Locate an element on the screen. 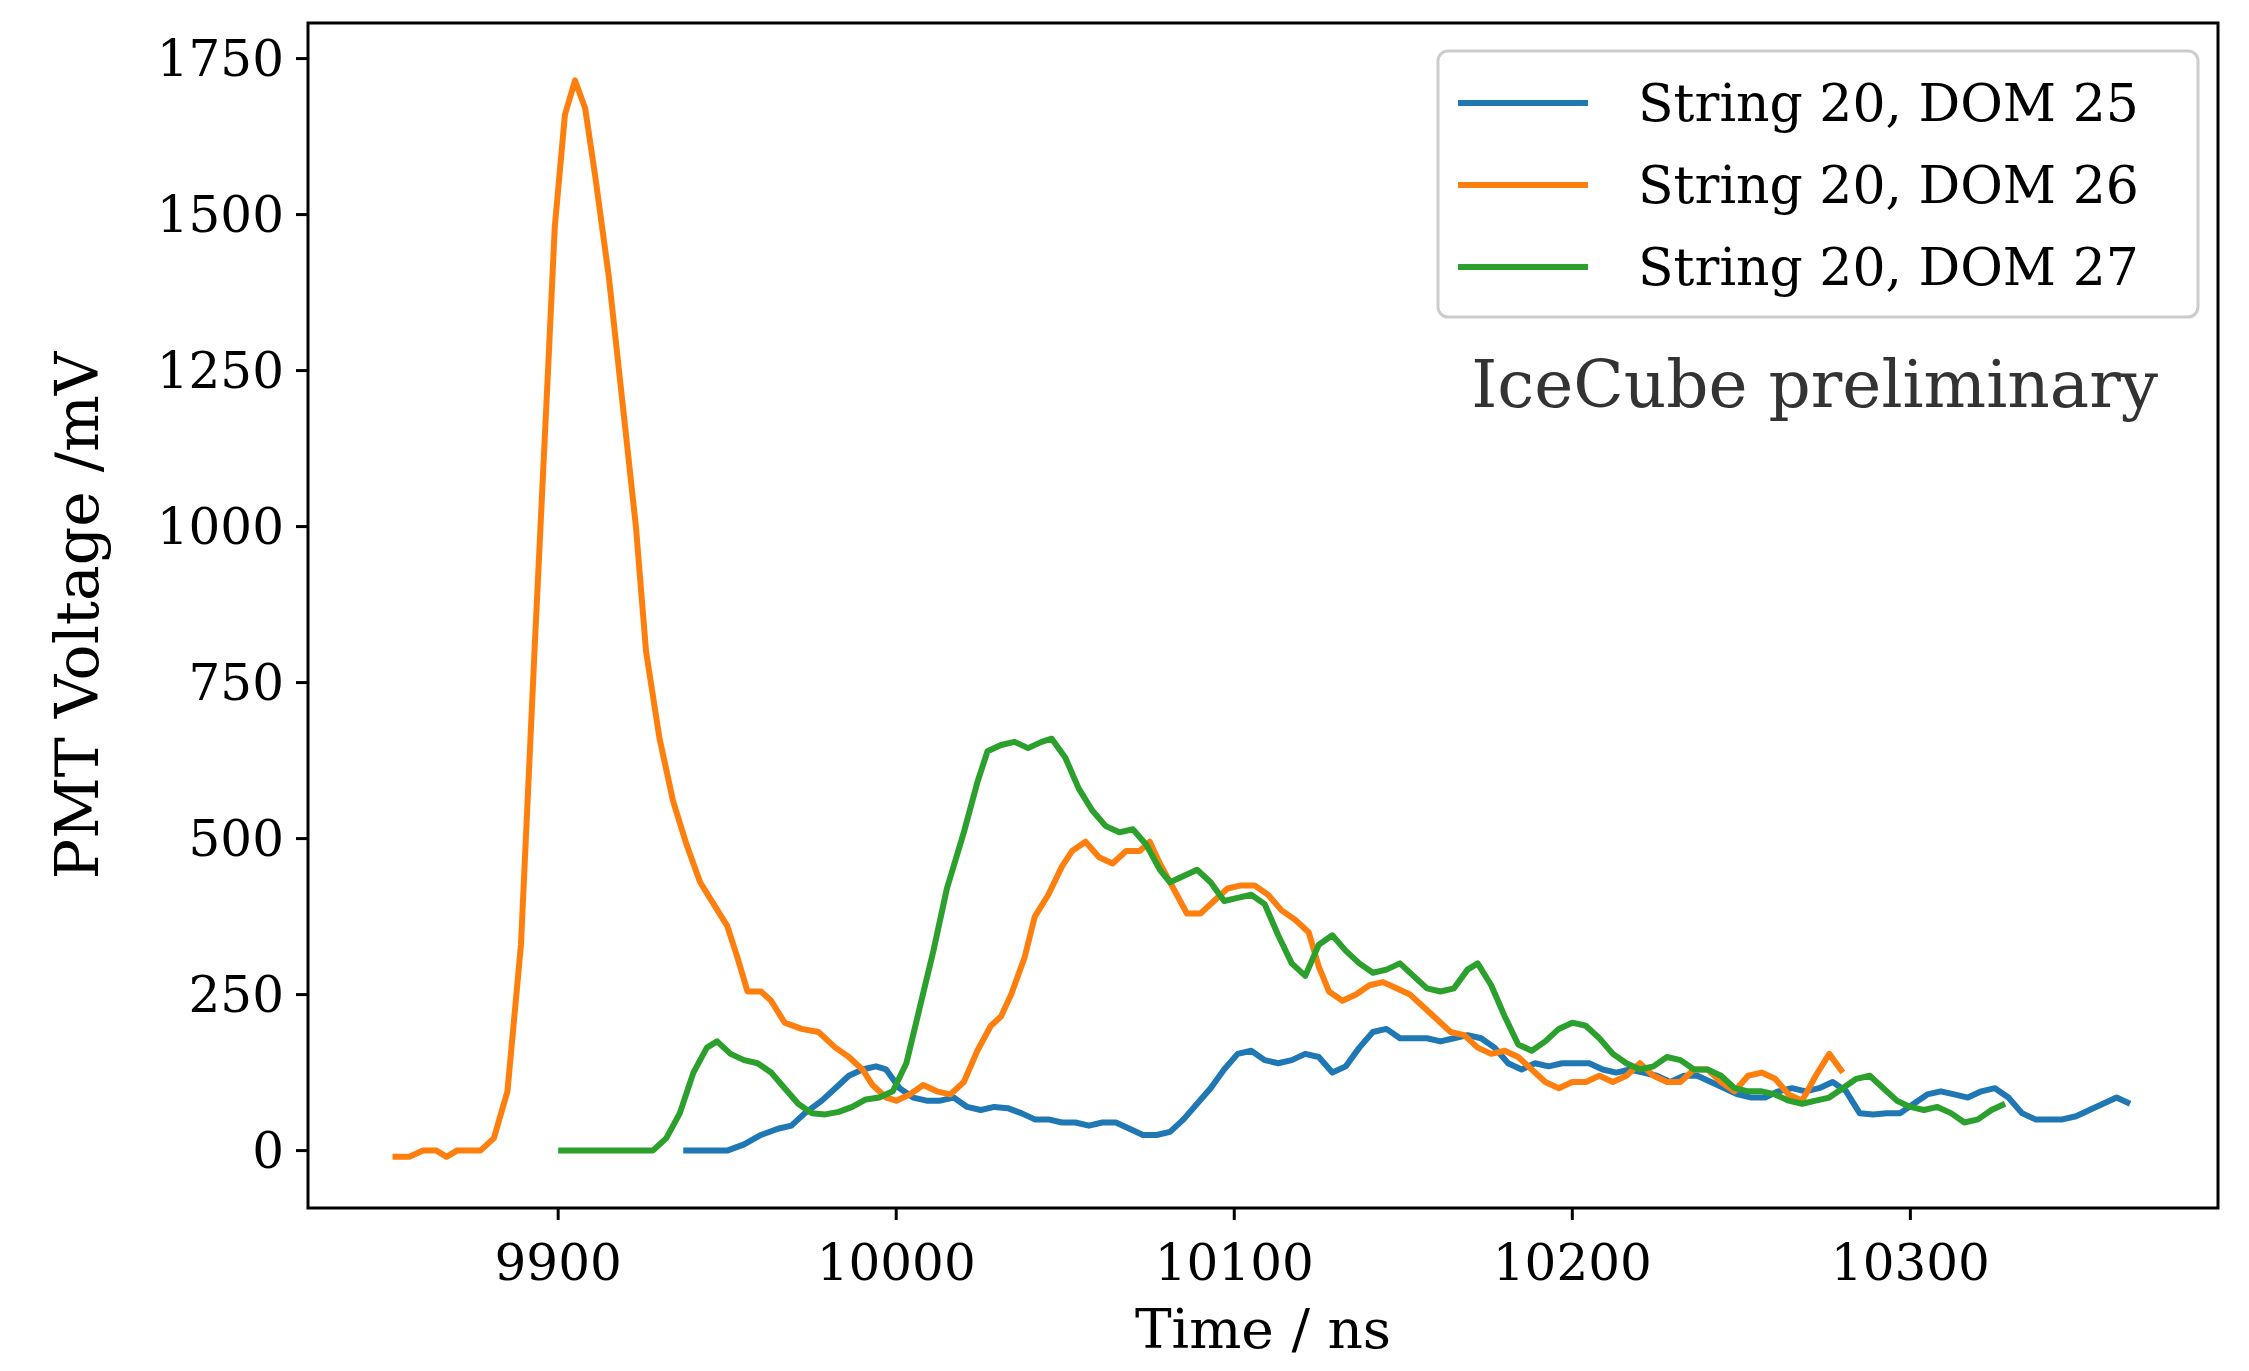 This screenshot has width=2249, height=1371. legend-label: String 20, DOM 26 is located at coordinates (1888, 185).